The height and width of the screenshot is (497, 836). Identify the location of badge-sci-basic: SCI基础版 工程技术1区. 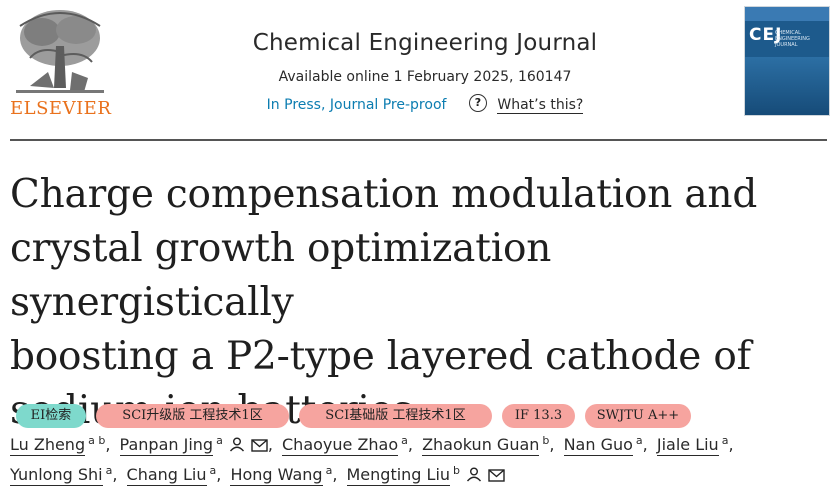
(395, 416).